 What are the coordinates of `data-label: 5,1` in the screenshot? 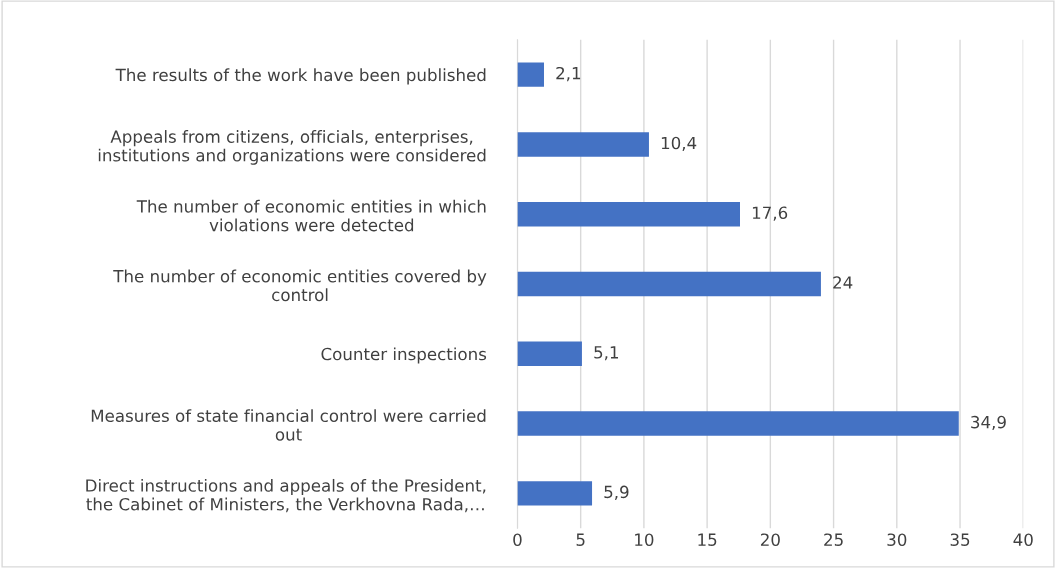 It's located at (606, 353).